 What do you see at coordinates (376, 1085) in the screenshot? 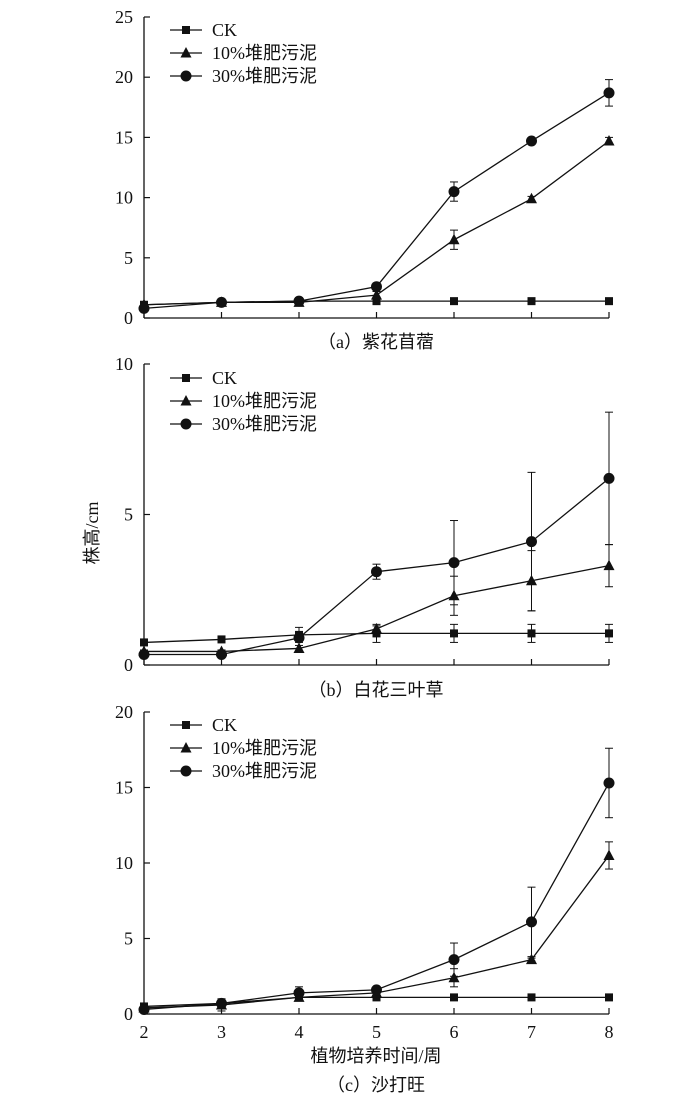
I see `chart-caption: （c）沙打旺` at bounding box center [376, 1085].